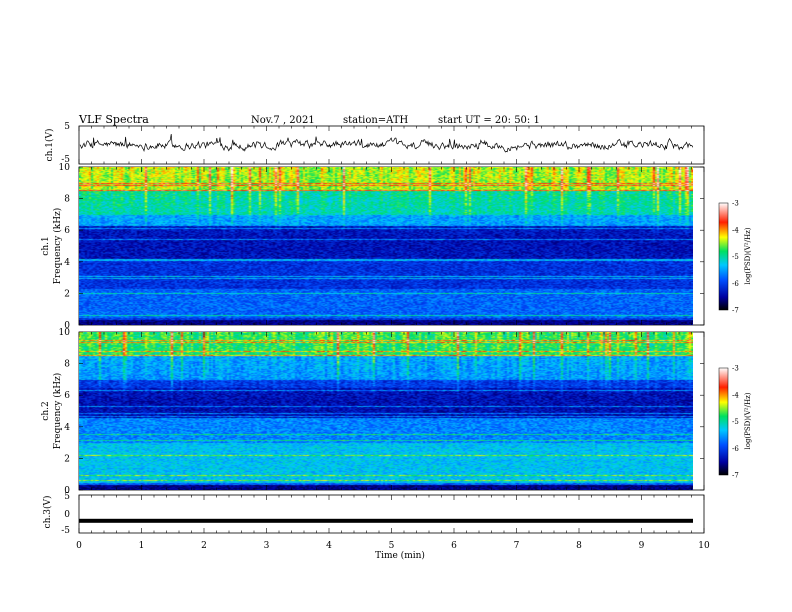 The height and width of the screenshot is (612, 792). What do you see at coordinates (704, 546) in the screenshot?
I see `x-tick-label-10: 10` at bounding box center [704, 546].